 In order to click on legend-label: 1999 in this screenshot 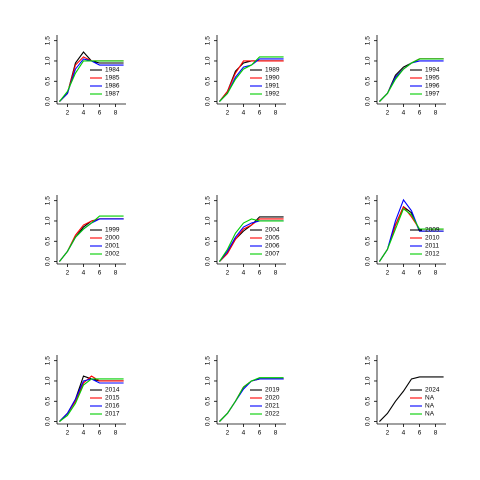, I will do `click(112, 230)`.